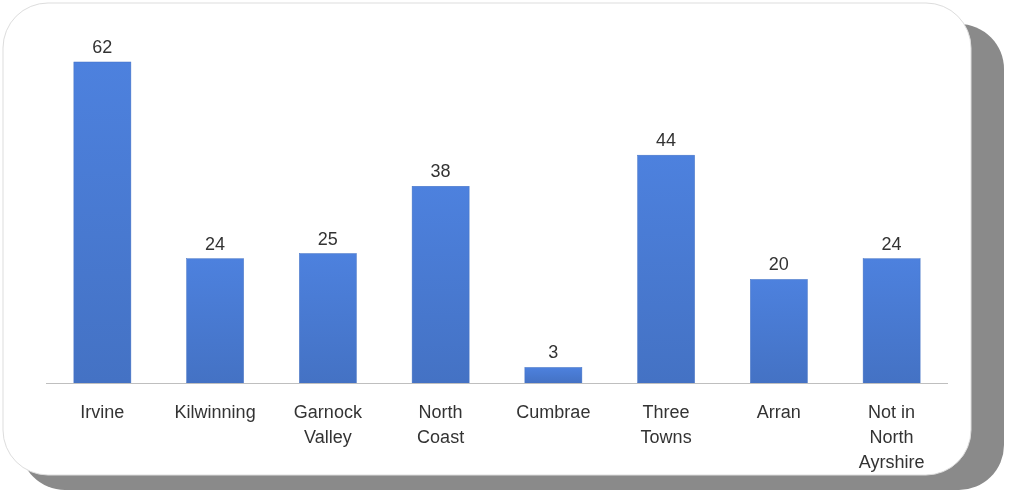 This screenshot has height=494, width=1009. What do you see at coordinates (327, 238) in the screenshot?
I see `data-label: 25` at bounding box center [327, 238].